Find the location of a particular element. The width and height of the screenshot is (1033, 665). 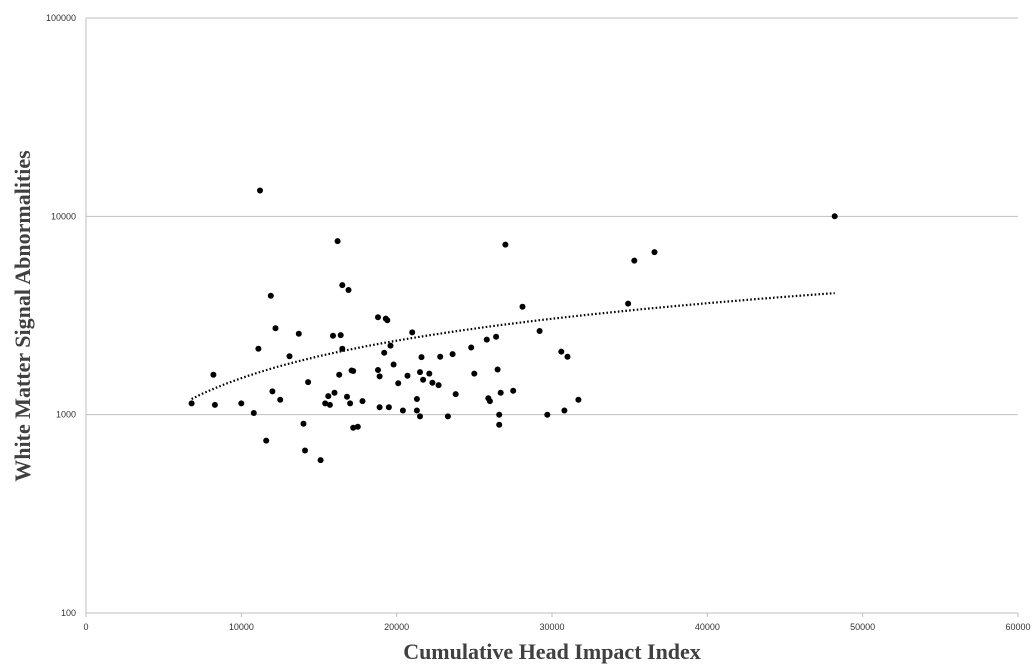

trendline-path is located at coordinates (513, 346).